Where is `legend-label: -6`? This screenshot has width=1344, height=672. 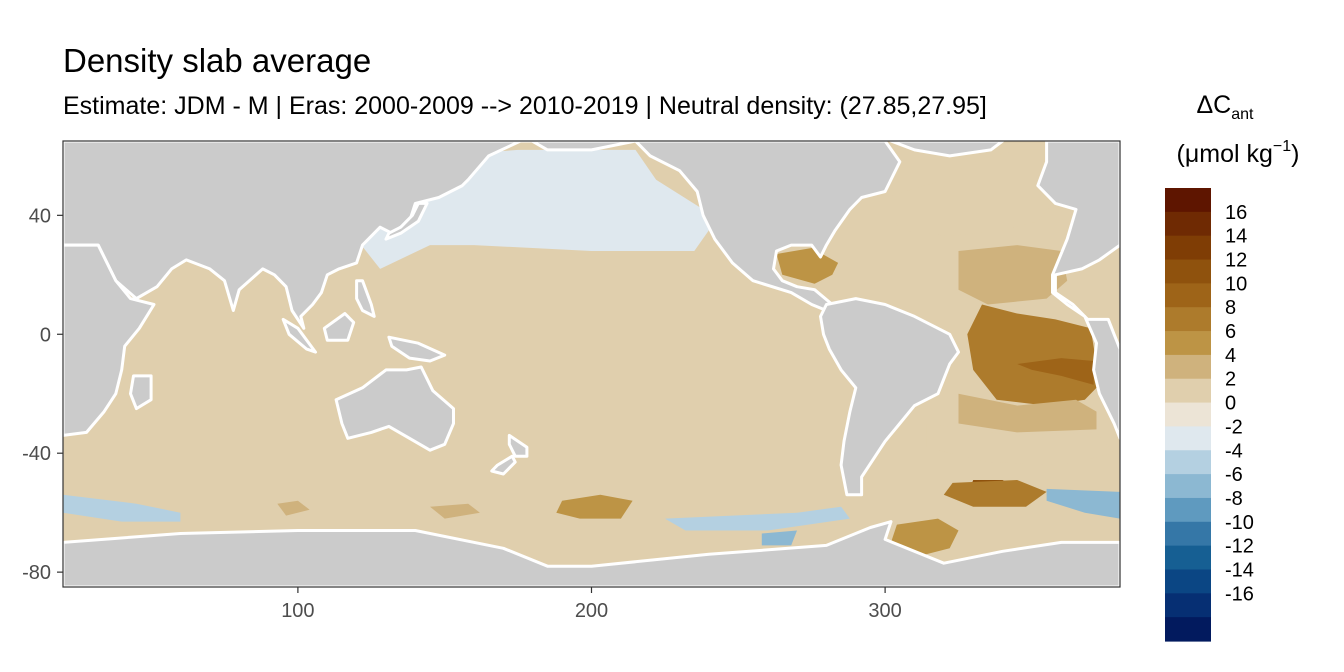
legend-label: -6 is located at coordinates (1234, 475).